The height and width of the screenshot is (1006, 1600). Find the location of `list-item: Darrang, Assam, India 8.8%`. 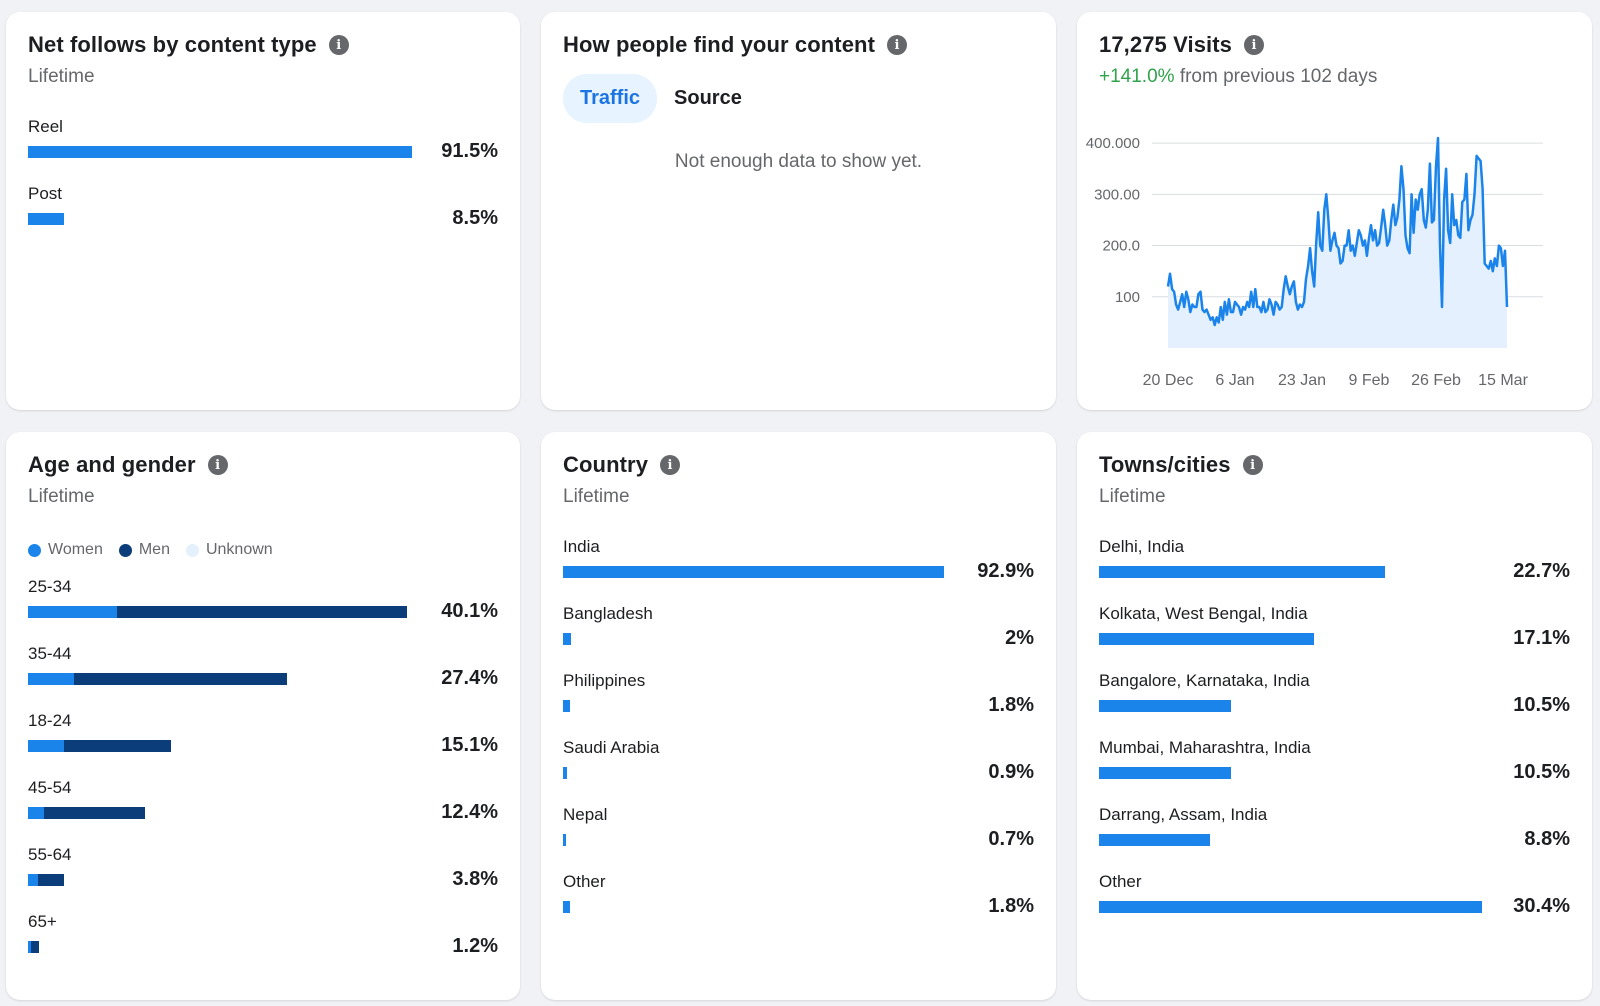

list-item: Darrang, Assam, India 8.8% is located at coordinates (1334, 837).